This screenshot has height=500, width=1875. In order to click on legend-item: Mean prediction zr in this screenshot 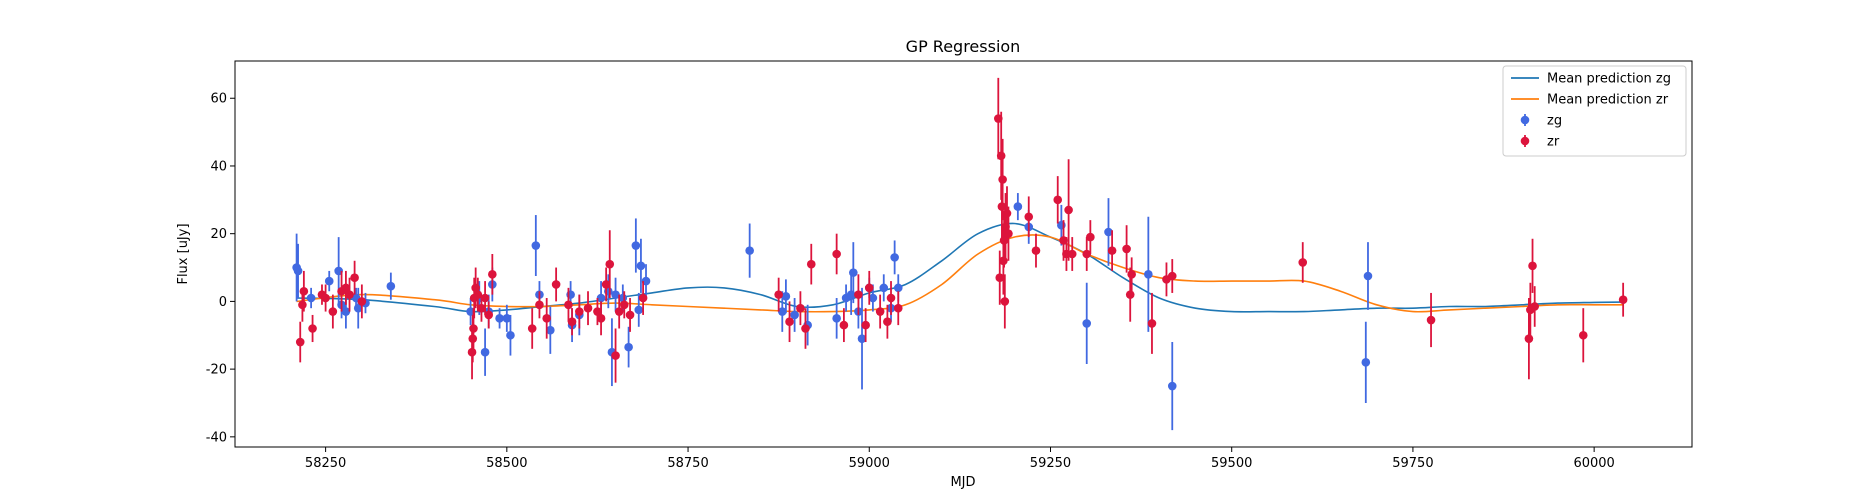, I will do `click(1590, 100)`.